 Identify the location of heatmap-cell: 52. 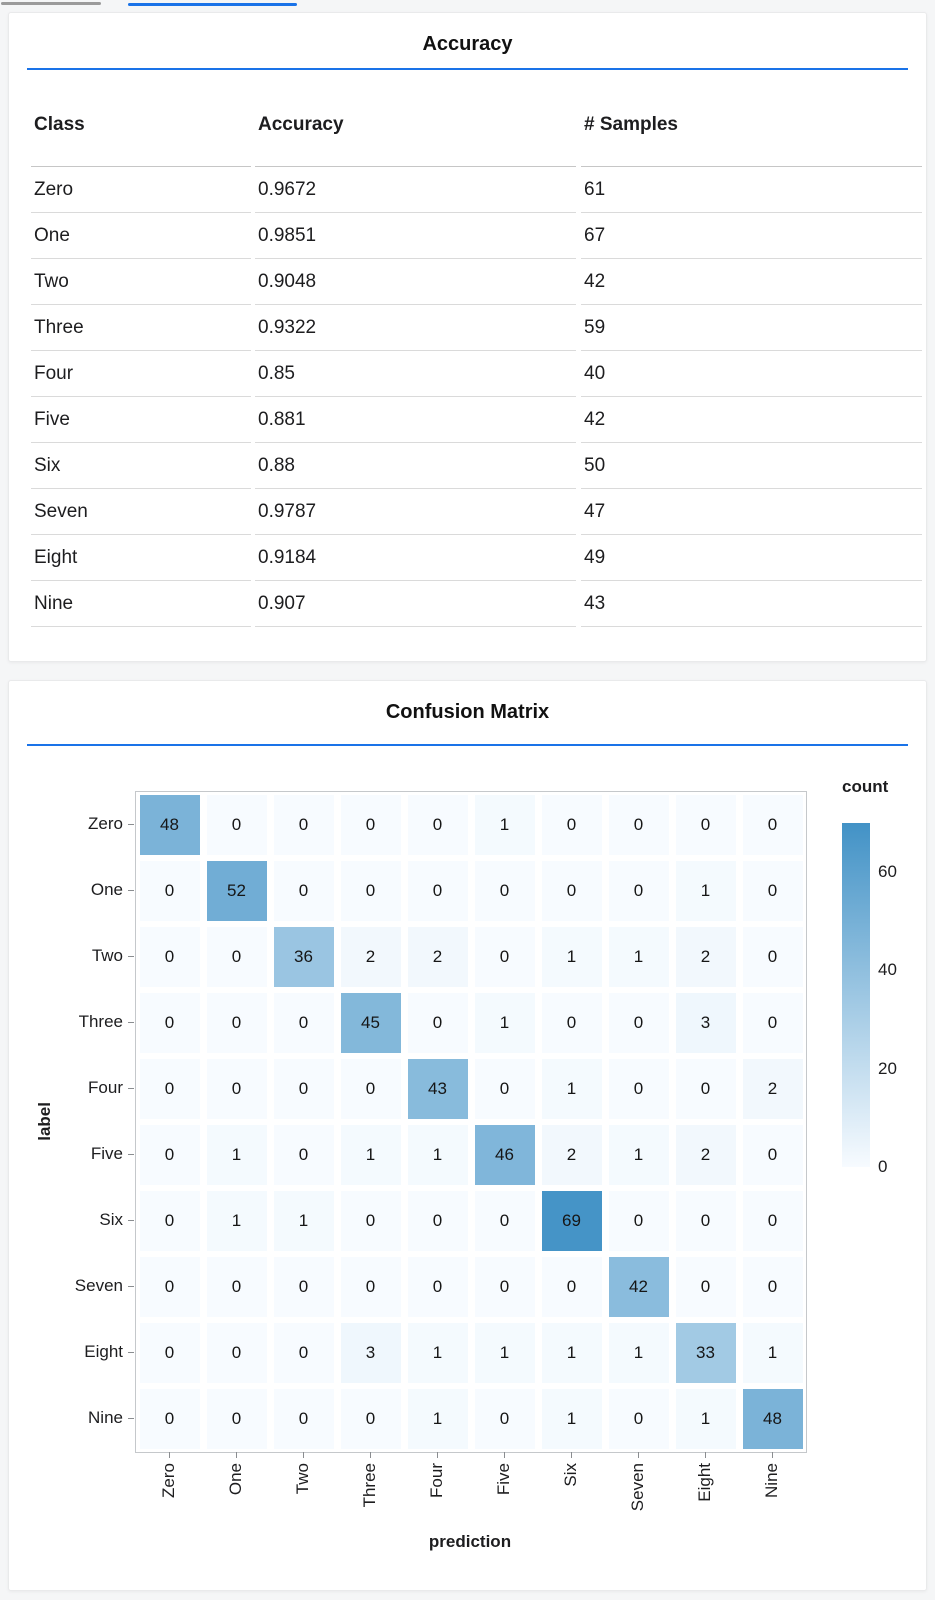
(236, 891).